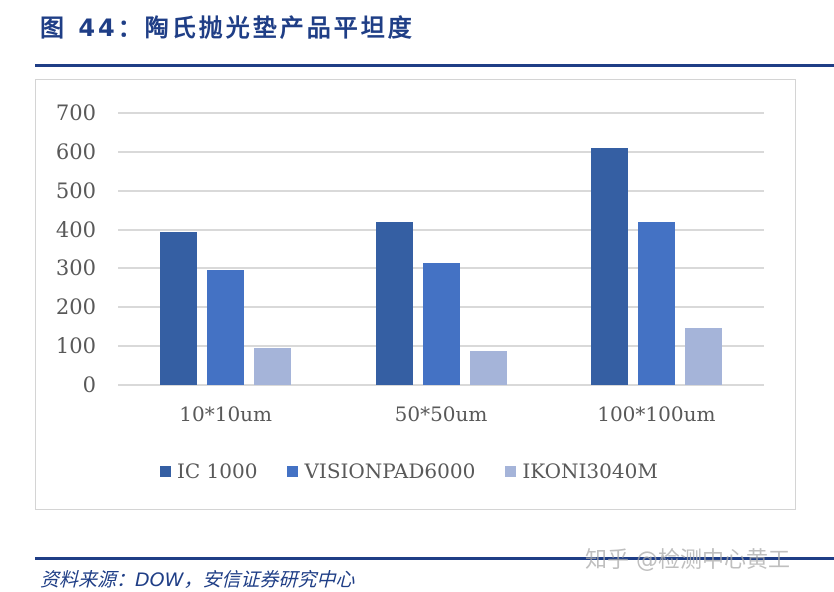  Describe the element at coordinates (75, 190) in the screenshot. I see `y-tick-label: 500` at that location.